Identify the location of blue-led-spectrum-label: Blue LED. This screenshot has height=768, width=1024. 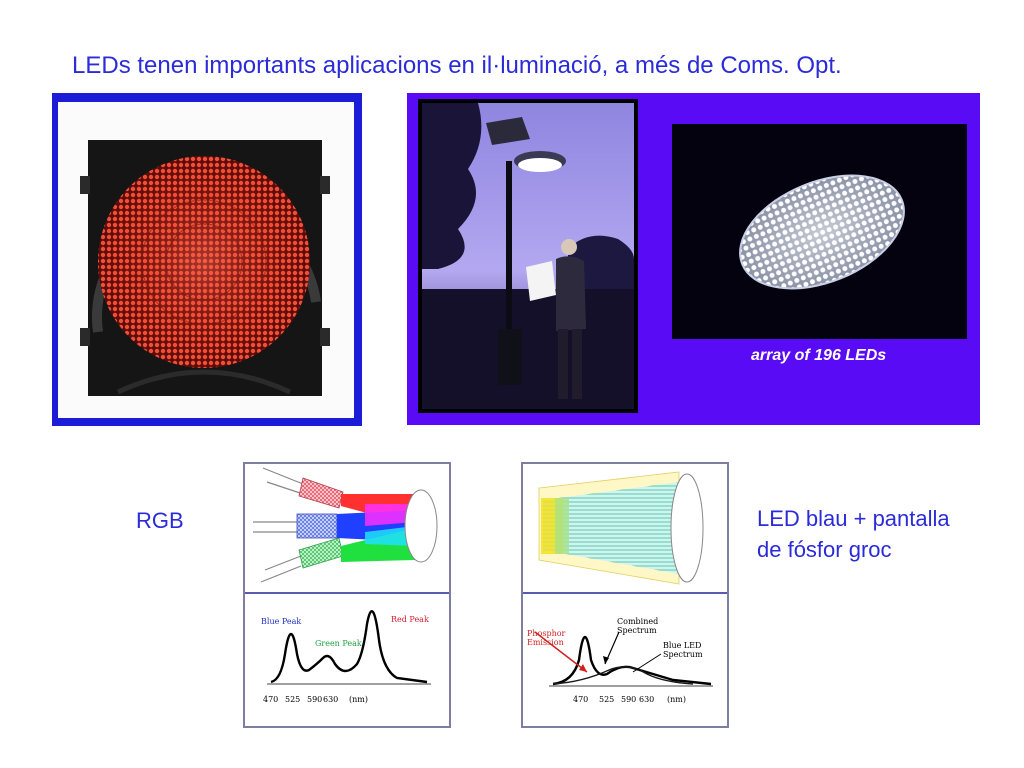
(682, 645).